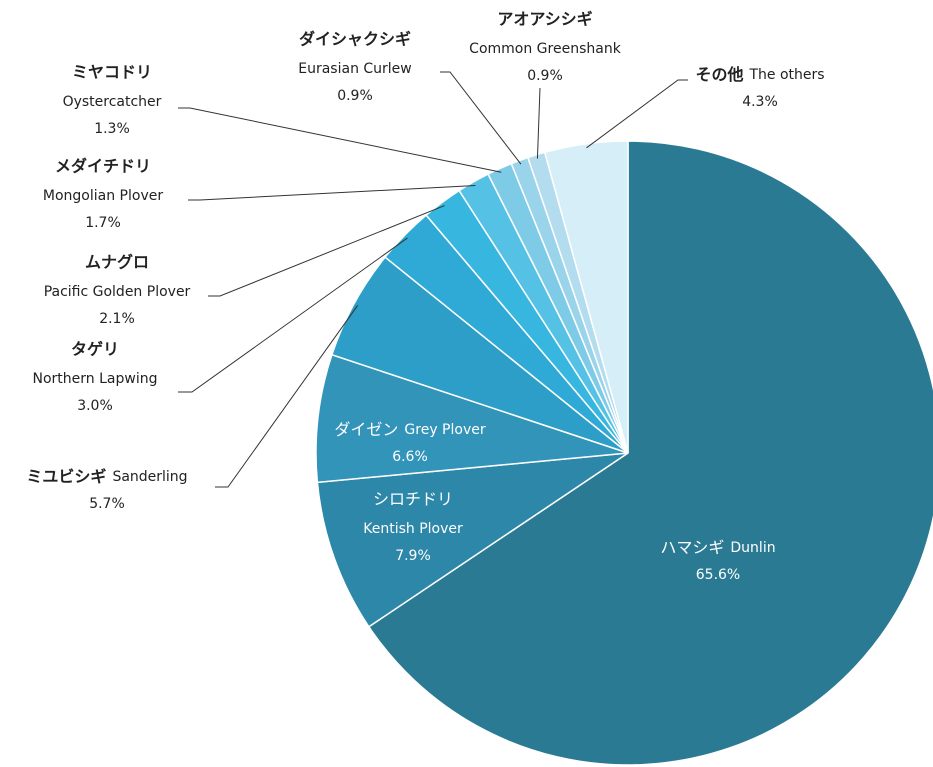 The image size is (933, 767). Describe the element at coordinates (444, 430) in the screenshot. I see `label-en: Grey Plover` at that location.